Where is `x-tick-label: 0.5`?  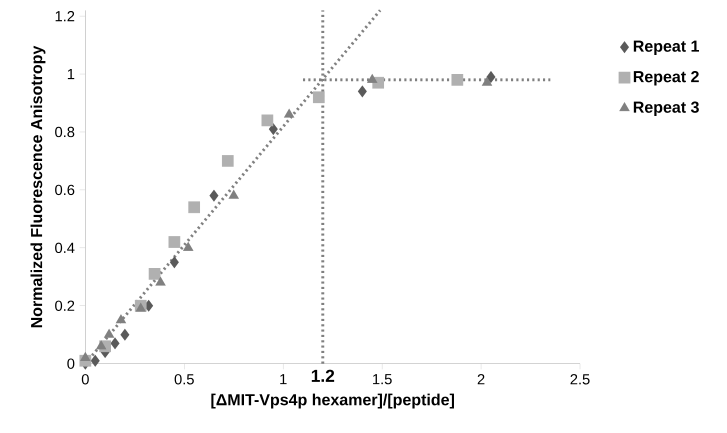 x-tick-label: 0.5 is located at coordinates (184, 379).